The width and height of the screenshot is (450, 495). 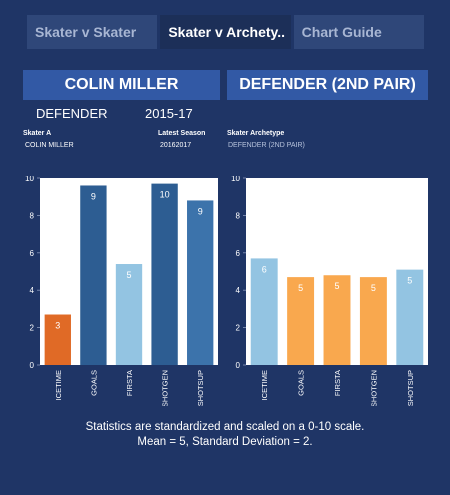 What do you see at coordinates (264, 269) in the screenshot?
I see `data-label: 6` at bounding box center [264, 269].